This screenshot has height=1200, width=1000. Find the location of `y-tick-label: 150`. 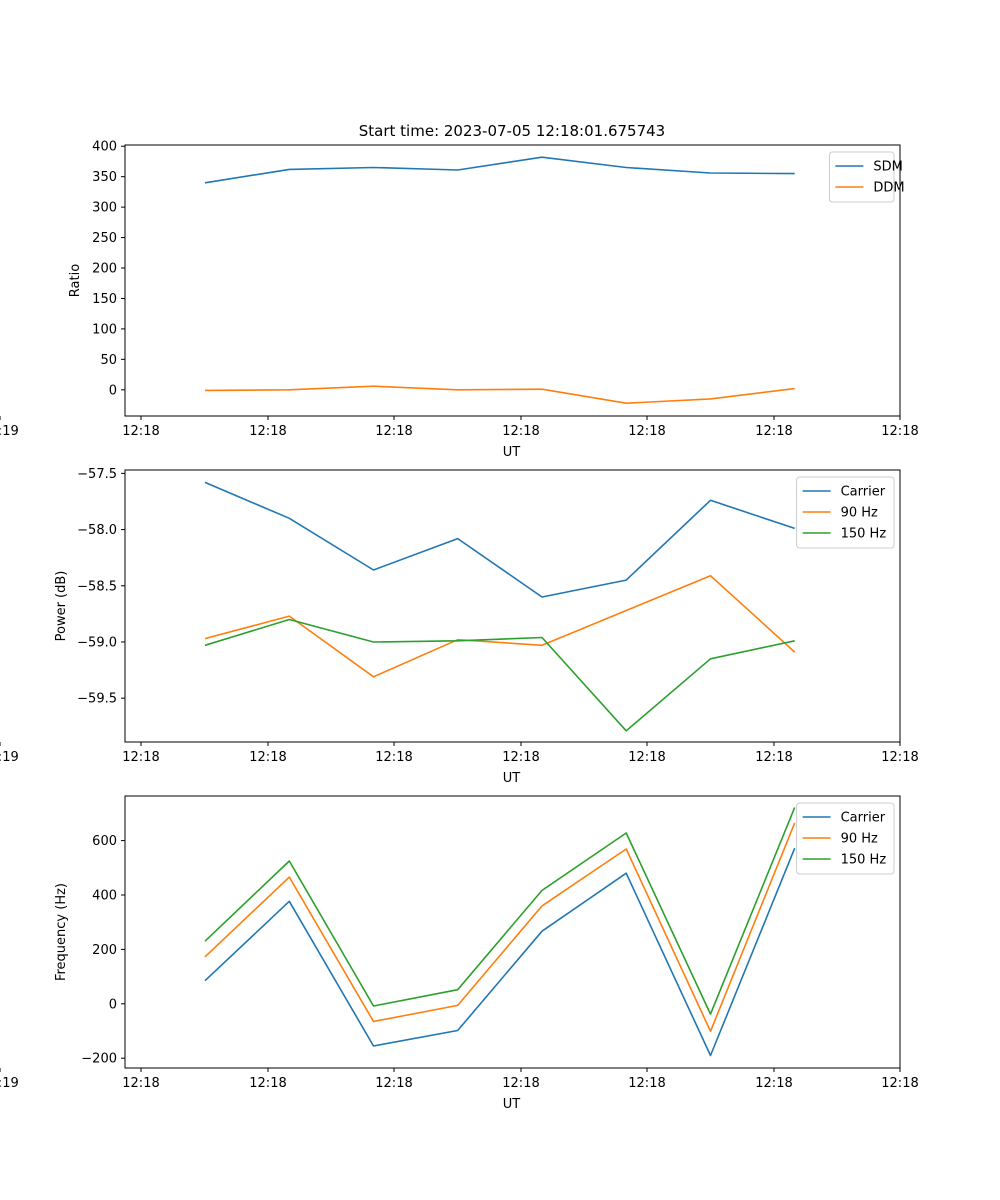

y-tick-label: 150 is located at coordinates (104, 299).